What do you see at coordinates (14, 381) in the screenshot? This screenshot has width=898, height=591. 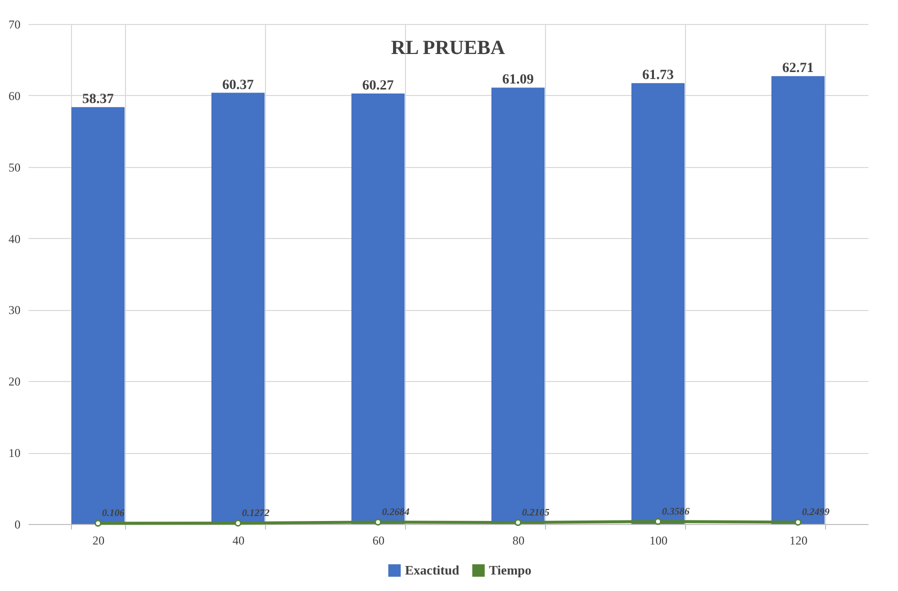 I see `y-tick-label: 20` at bounding box center [14, 381].